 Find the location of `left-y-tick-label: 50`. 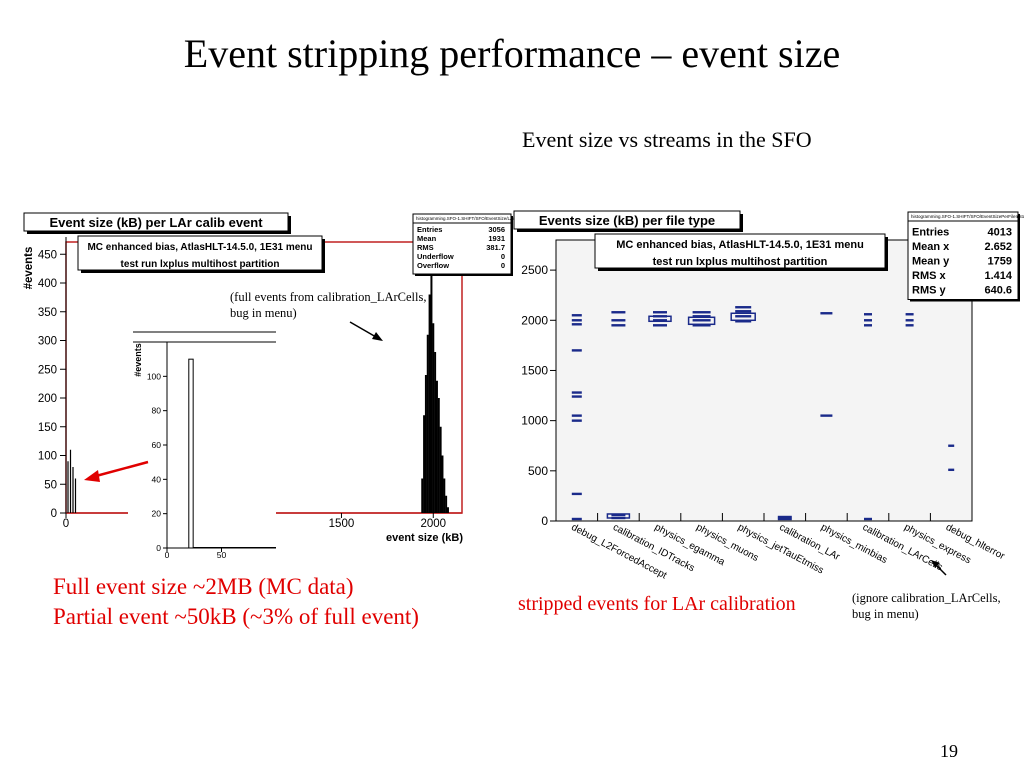

left-y-tick-label: 50 is located at coordinates (50, 485).